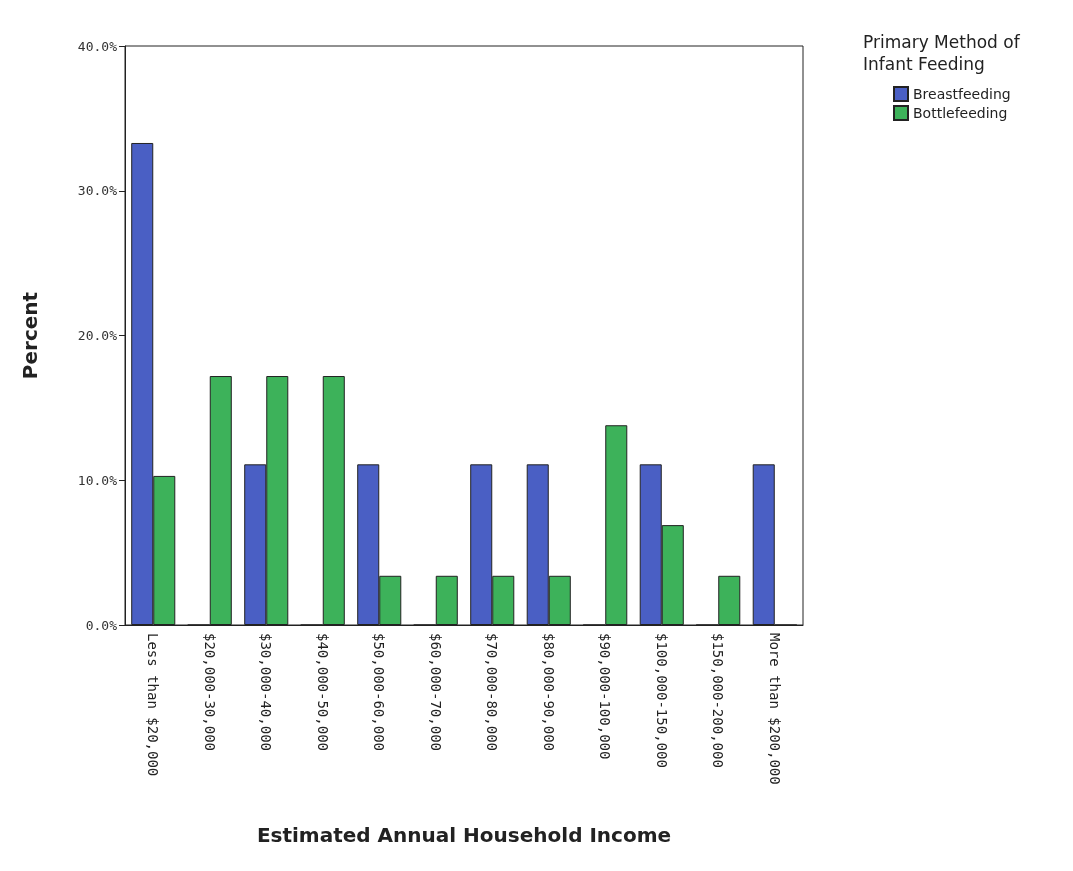  What do you see at coordinates (30, 335) in the screenshot?
I see `y-axis-title: Percent` at bounding box center [30, 335].